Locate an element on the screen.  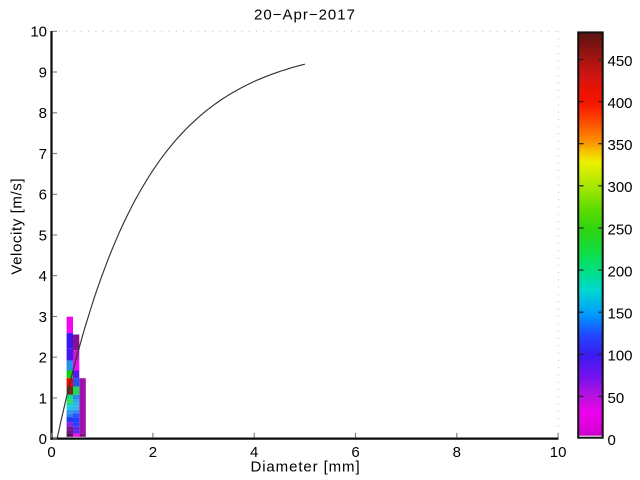
svg-text: 20−Apr−2017 is located at coordinates (305, 15).